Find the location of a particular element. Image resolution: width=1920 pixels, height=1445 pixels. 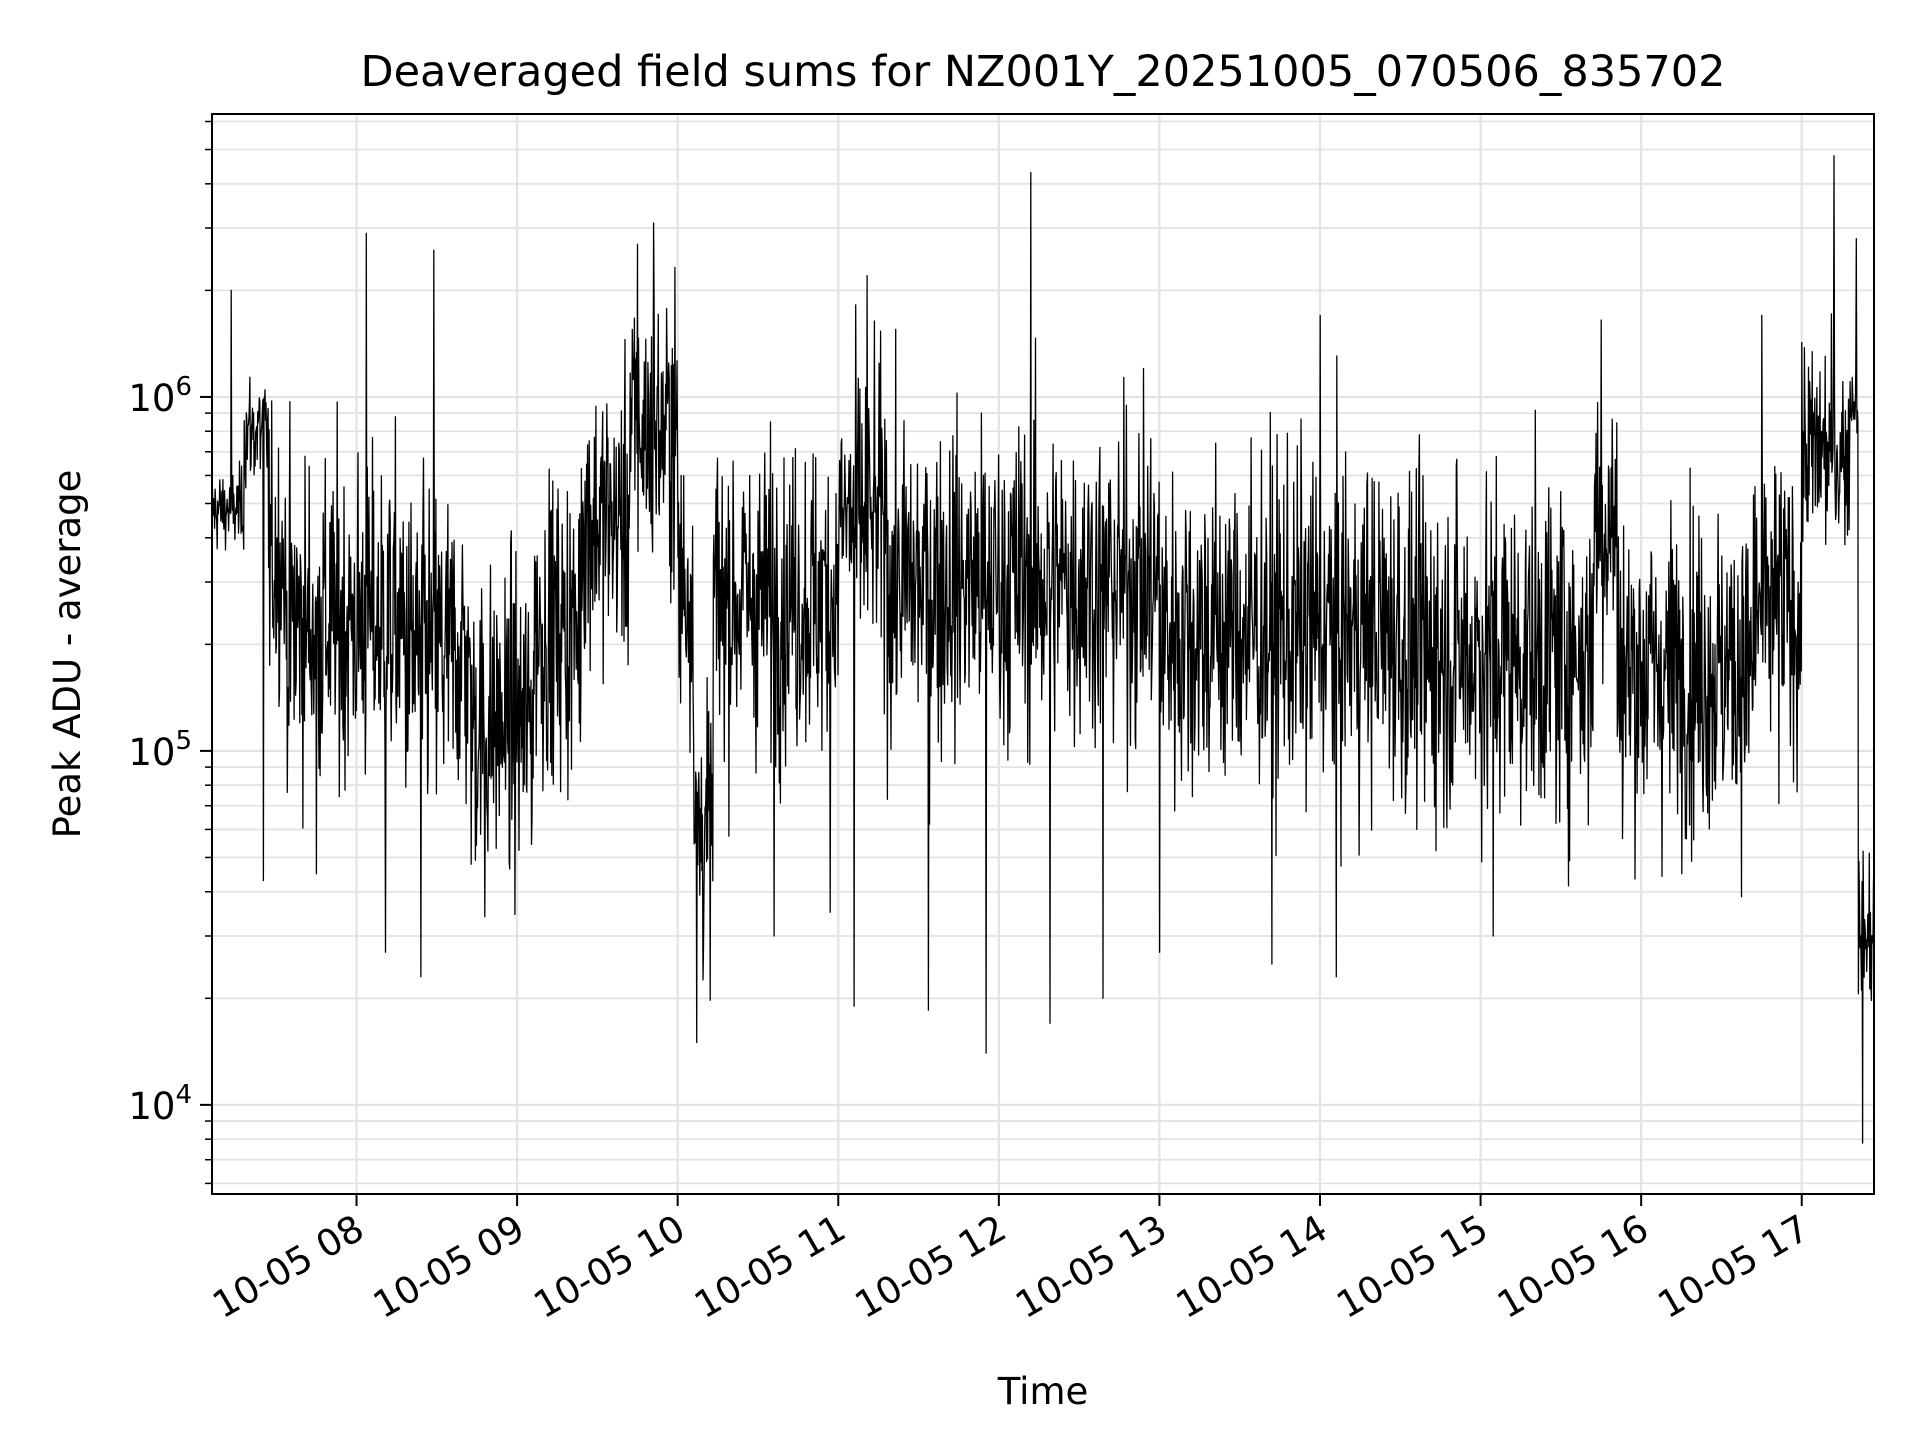

y-tick-exponent: 4 is located at coordinates (183, 1095).